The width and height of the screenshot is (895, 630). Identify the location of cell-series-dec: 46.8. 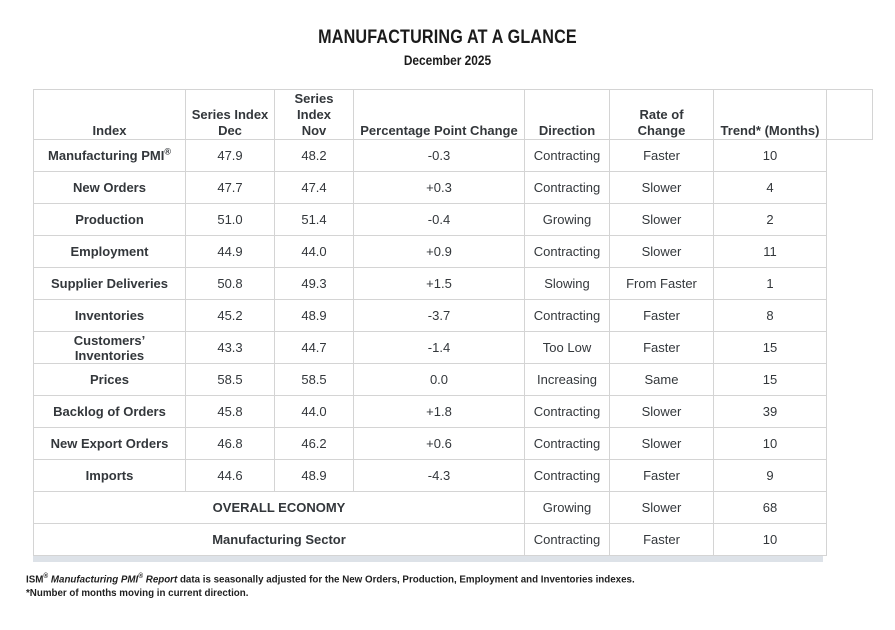
(230, 443).